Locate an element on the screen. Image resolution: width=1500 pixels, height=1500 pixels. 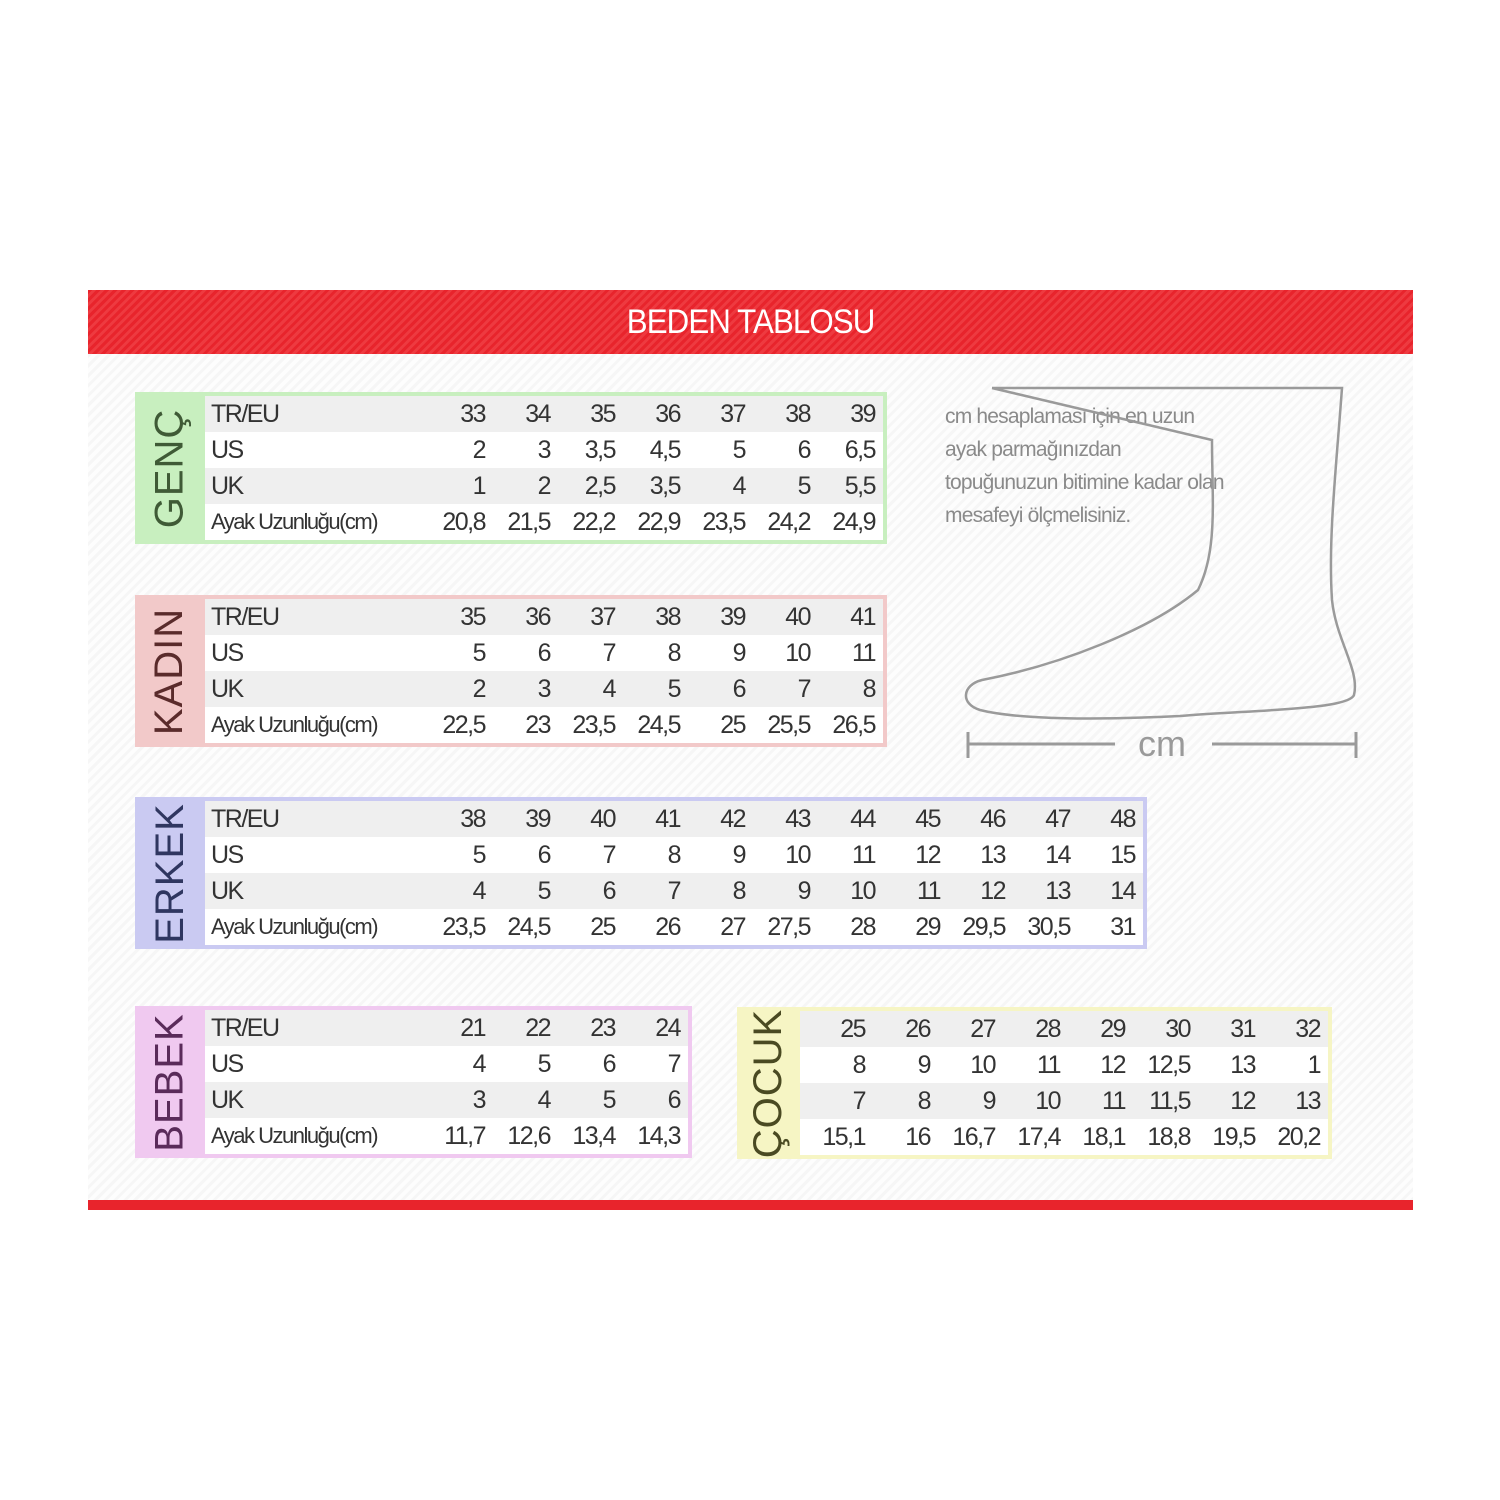
table-cell: 17,4 is located at coordinates (1039, 1136).